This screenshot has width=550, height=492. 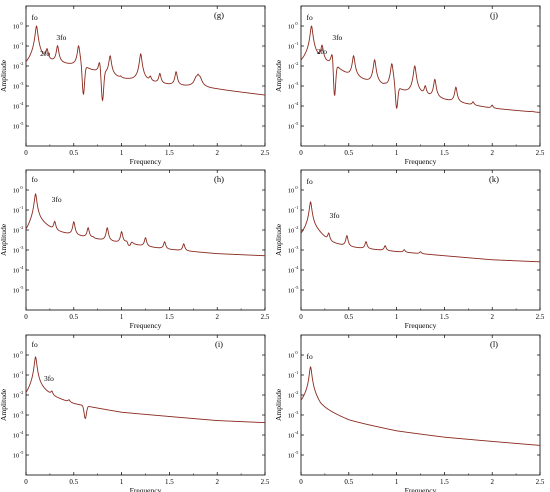 I want to click on panel-label: (g), so click(x=219, y=15).